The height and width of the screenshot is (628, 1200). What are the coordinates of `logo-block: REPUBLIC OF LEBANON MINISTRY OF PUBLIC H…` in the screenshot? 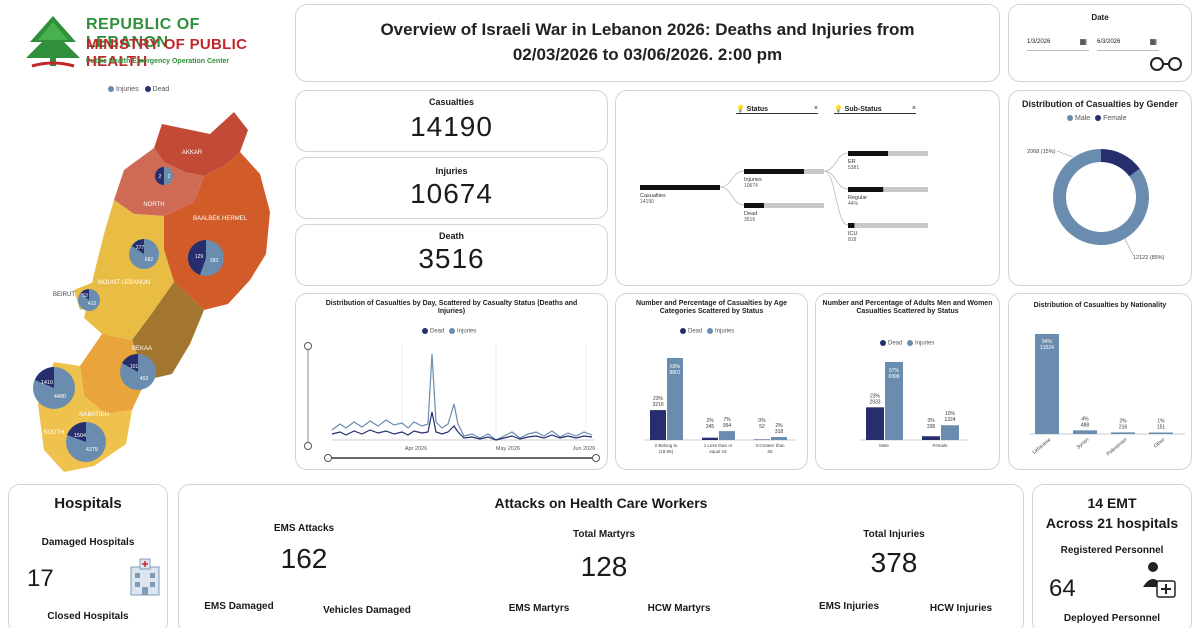 It's located at (140, 43).